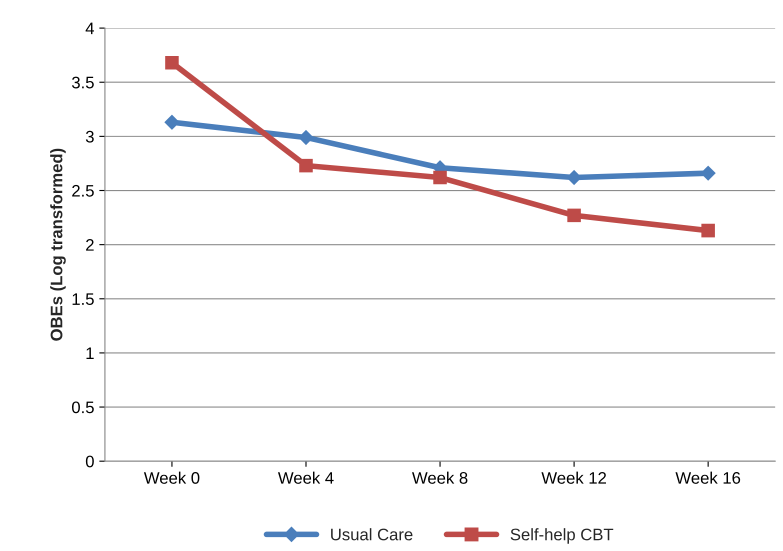  What do you see at coordinates (83, 190) in the screenshot?
I see `y-tick-label: 2.5` at bounding box center [83, 190].